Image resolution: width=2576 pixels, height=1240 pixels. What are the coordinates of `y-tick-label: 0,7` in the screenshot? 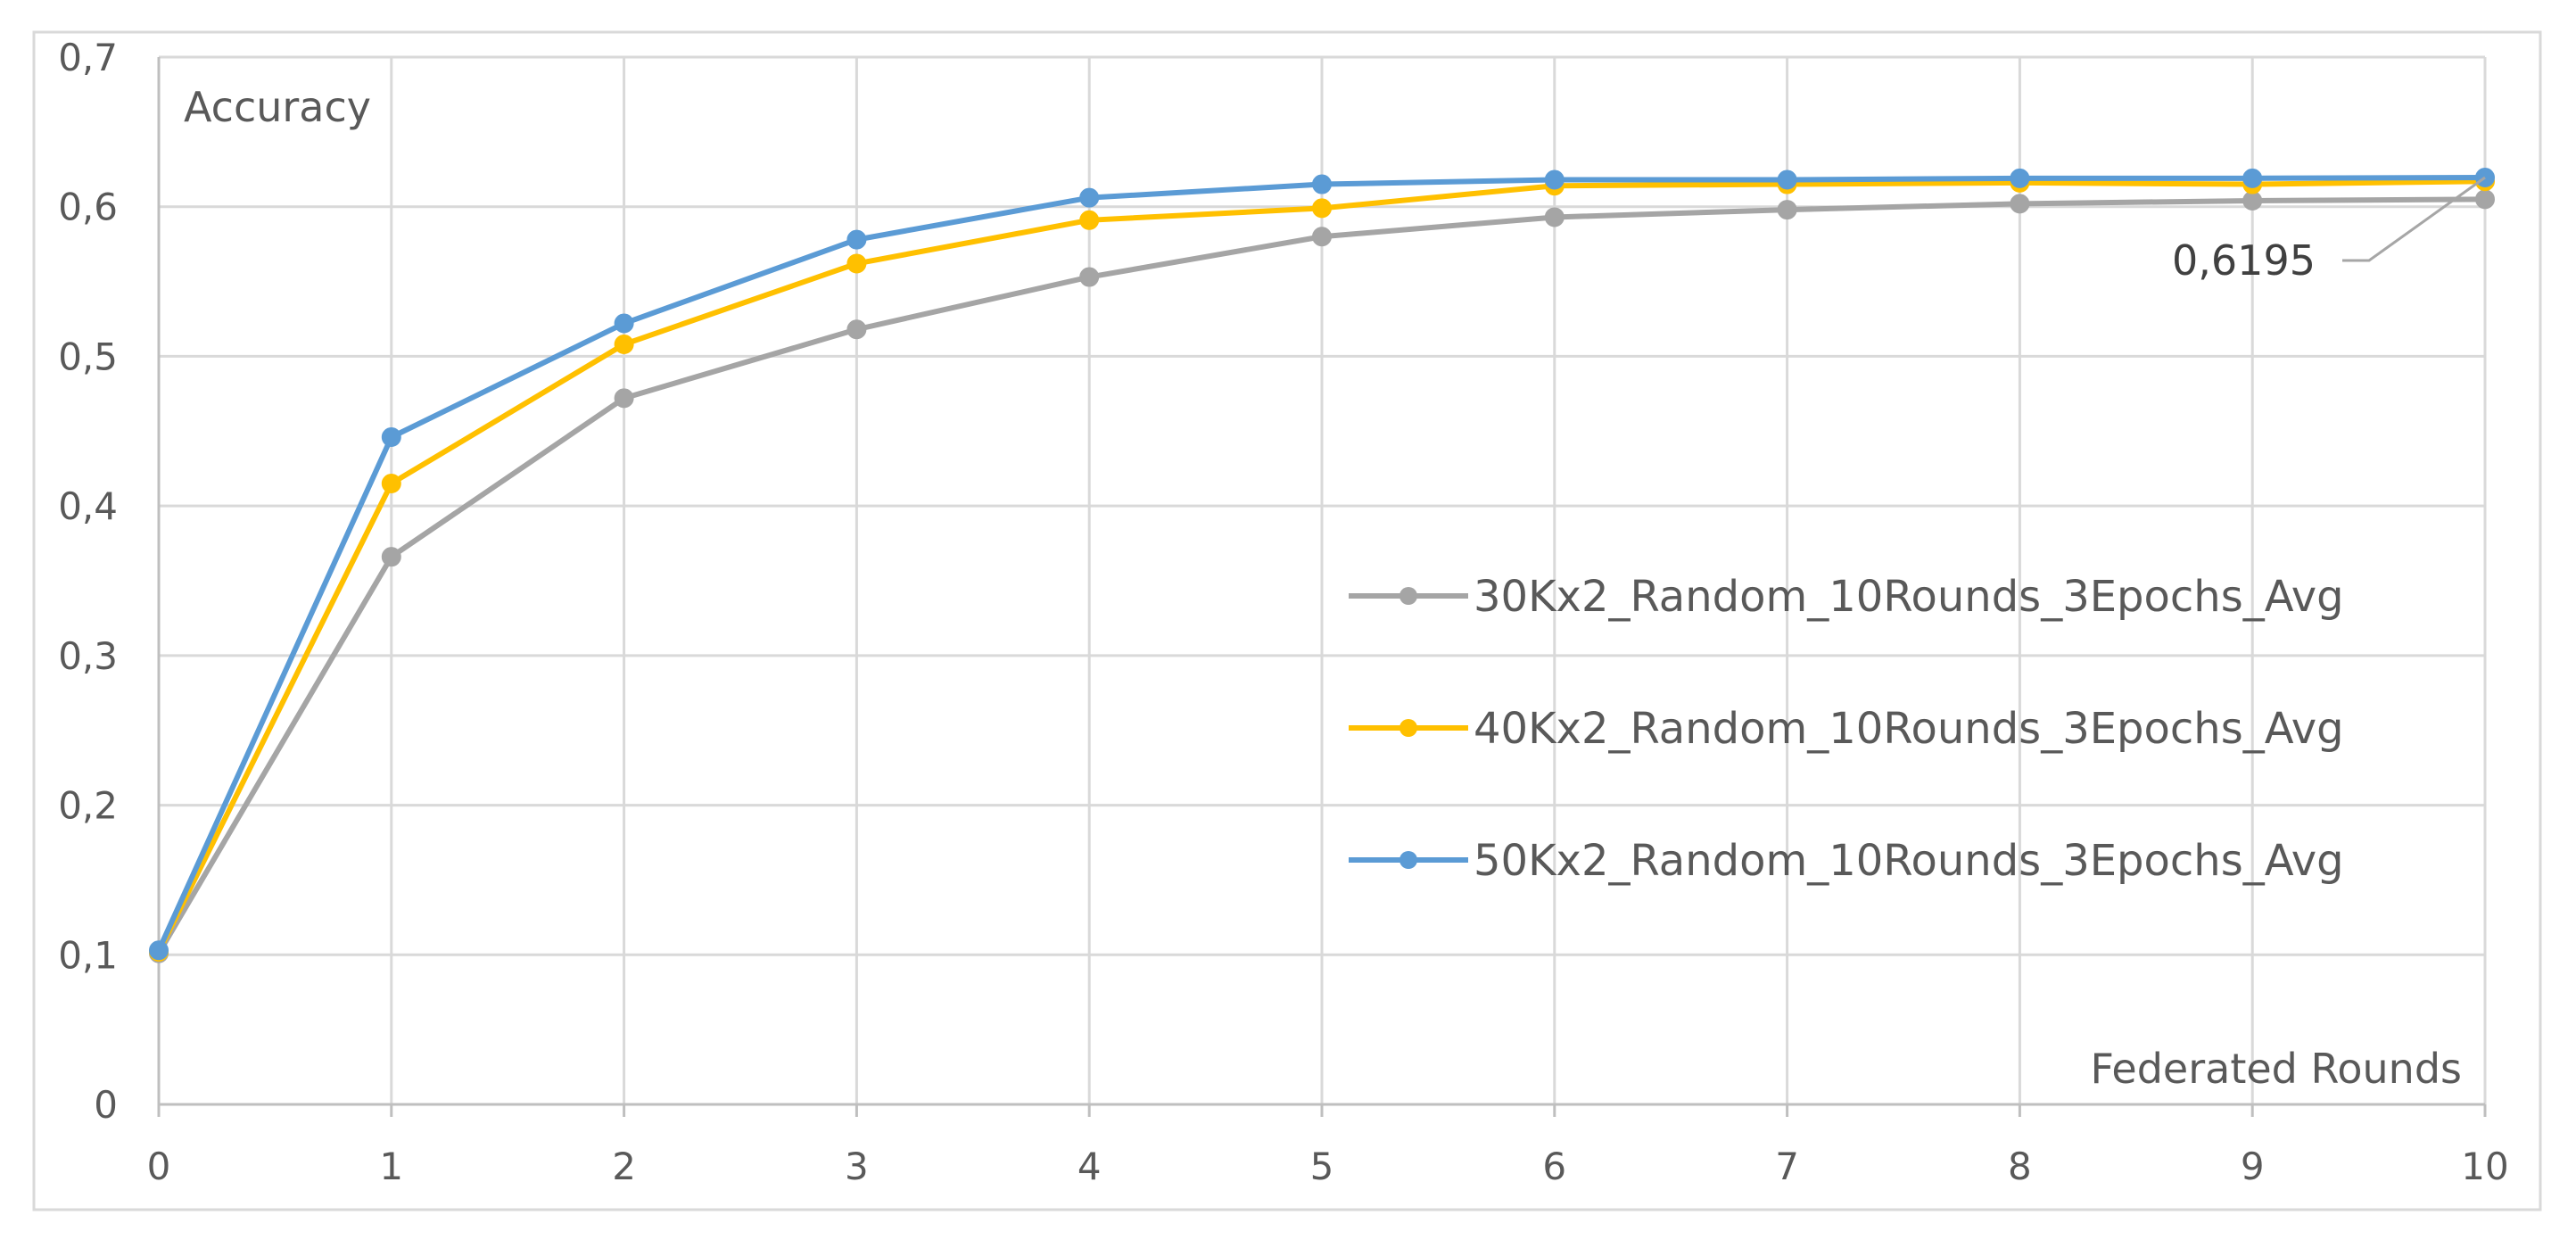 It's located at (88, 57).